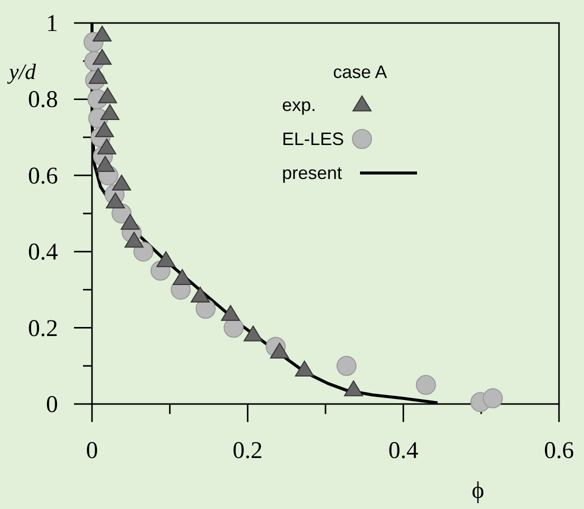  What do you see at coordinates (360, 72) in the screenshot?
I see `legend-title: case A` at bounding box center [360, 72].